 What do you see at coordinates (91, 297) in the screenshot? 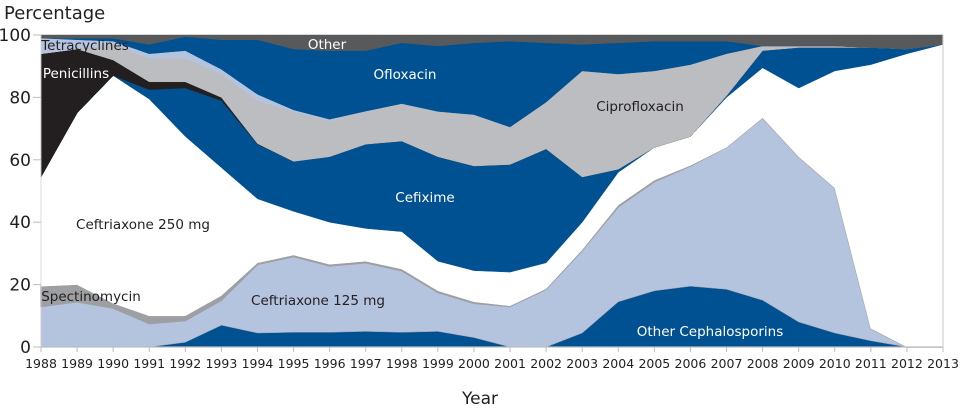
I see `label-spectinomycin: Spectinomycin` at bounding box center [91, 297].